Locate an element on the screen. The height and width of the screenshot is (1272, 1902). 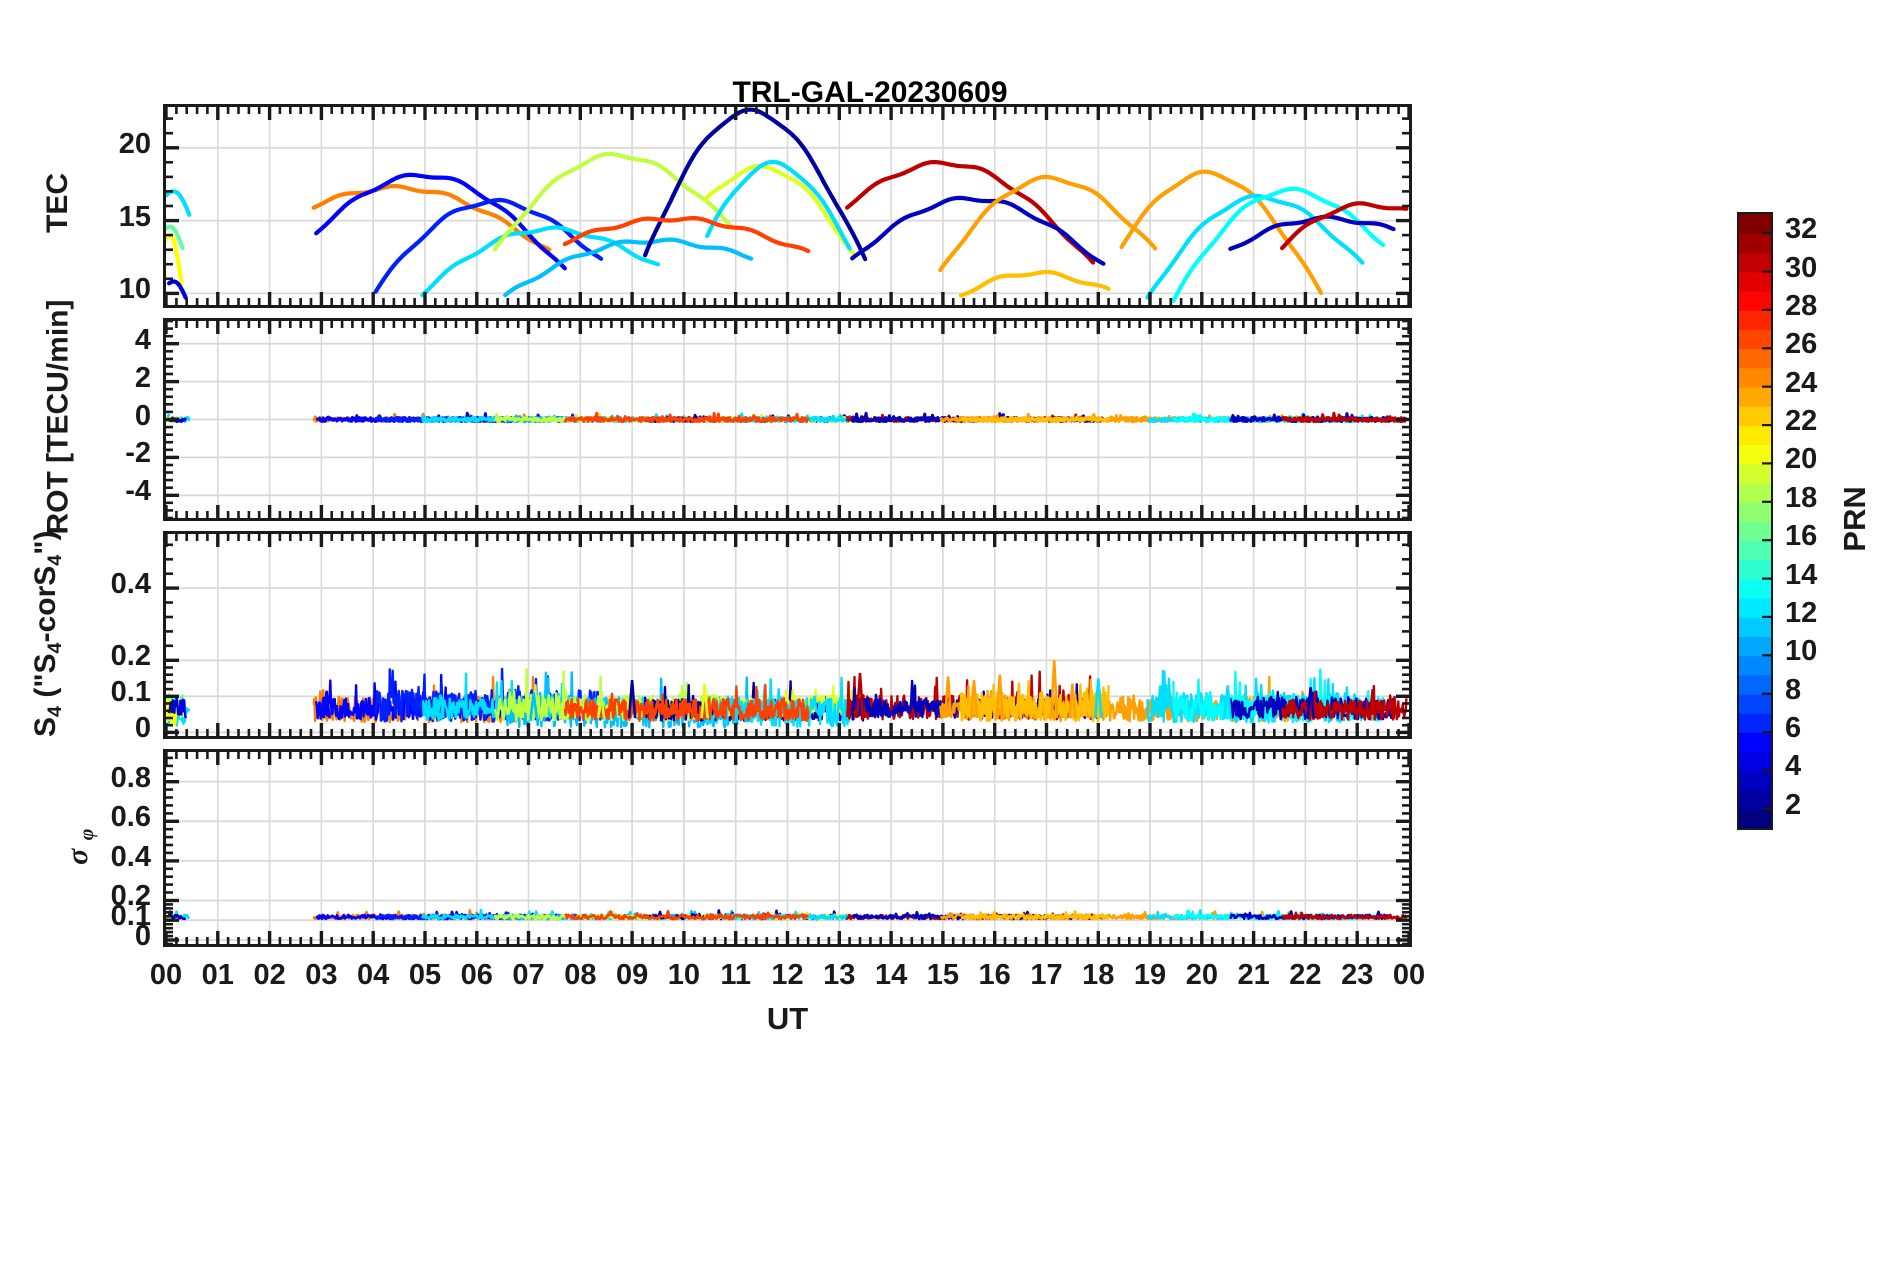
x-tick-label: 23 is located at coordinates (1357, 975).